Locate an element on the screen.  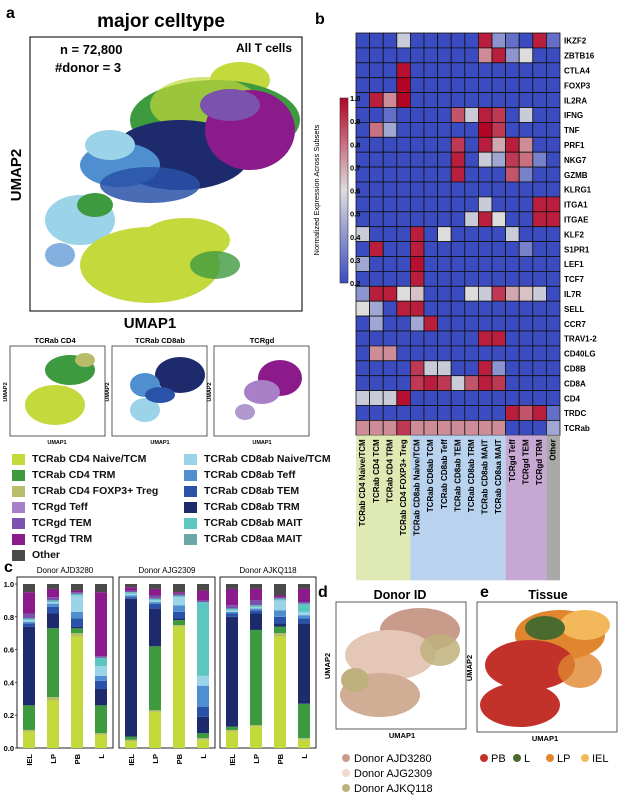
small-umap-title: TCRab CD4 is located at coordinates (55, 340).